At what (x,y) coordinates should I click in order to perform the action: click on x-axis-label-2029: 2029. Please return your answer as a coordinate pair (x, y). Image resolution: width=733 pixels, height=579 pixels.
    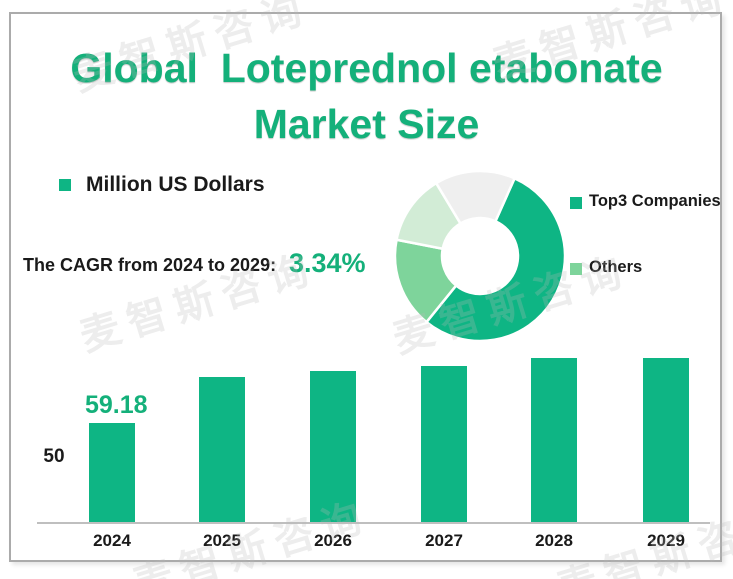
    Looking at the image, I should click on (666, 540).